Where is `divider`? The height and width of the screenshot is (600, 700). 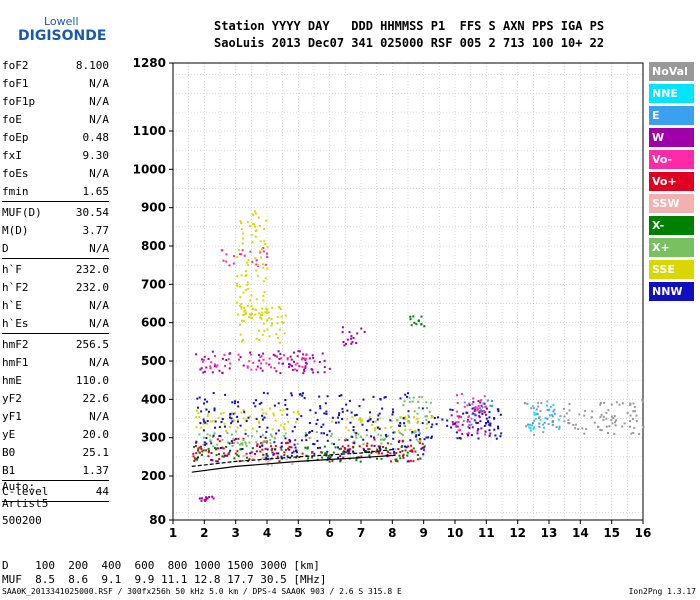
divider is located at coordinates (55, 501).